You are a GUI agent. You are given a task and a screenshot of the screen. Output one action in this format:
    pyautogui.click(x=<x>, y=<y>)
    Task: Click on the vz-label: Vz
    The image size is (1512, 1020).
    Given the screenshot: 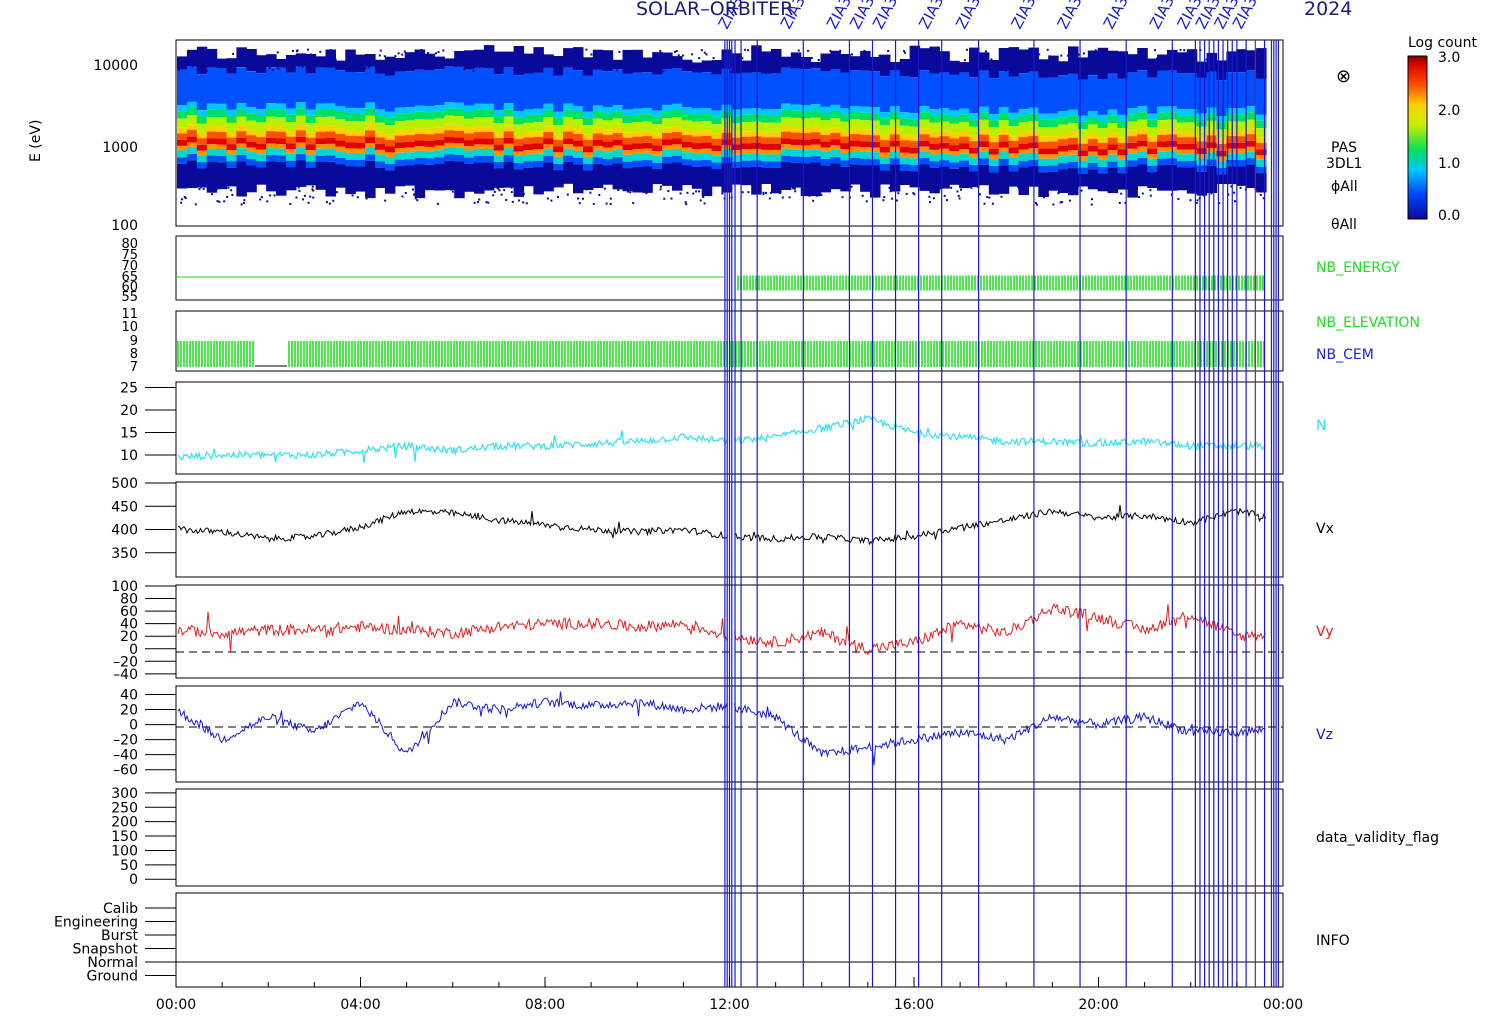 What is the action you would take?
    pyautogui.click(x=1324, y=735)
    